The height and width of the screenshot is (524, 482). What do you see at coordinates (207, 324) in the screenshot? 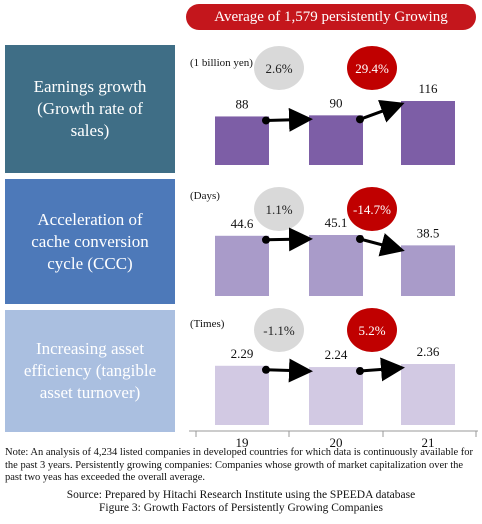
I see `unit-label: (Times)` at bounding box center [207, 324].